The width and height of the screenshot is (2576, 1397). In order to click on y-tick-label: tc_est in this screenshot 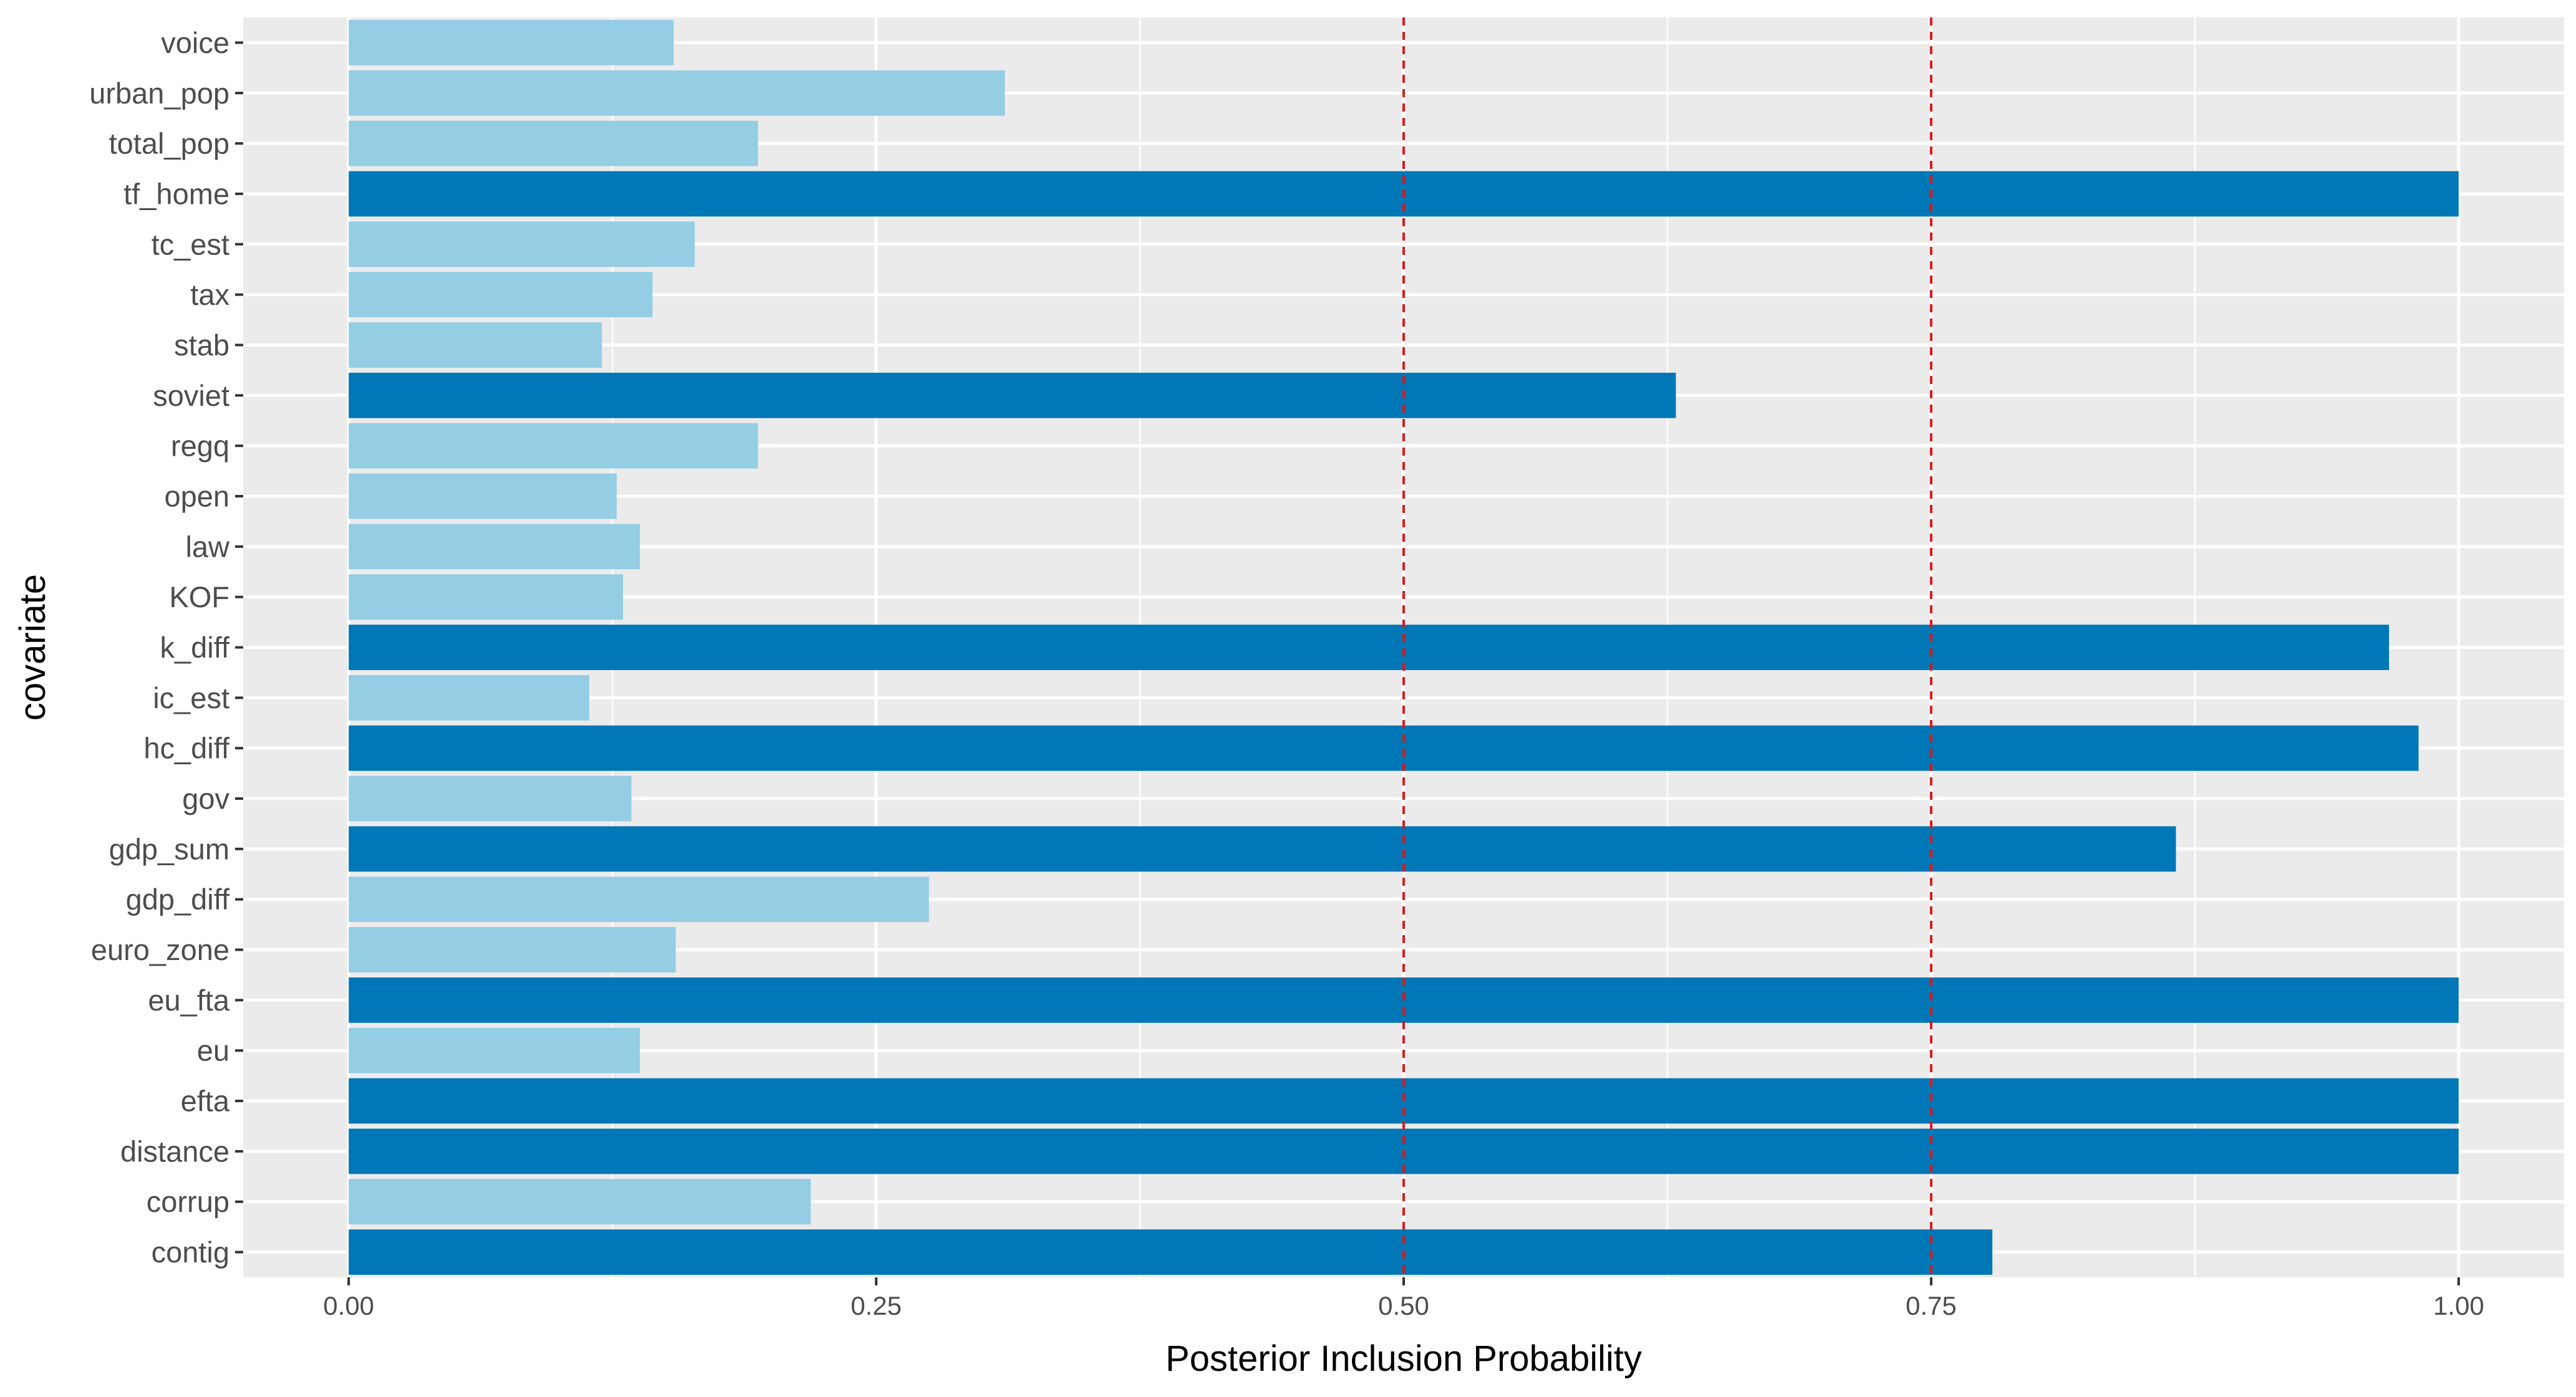, I will do `click(190, 244)`.